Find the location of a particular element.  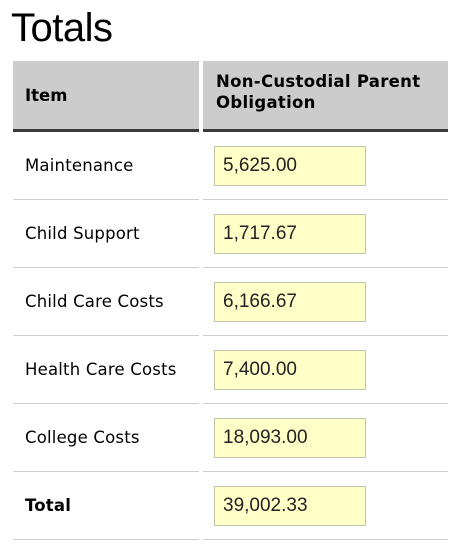

row-label: College Costs is located at coordinates (106, 438).